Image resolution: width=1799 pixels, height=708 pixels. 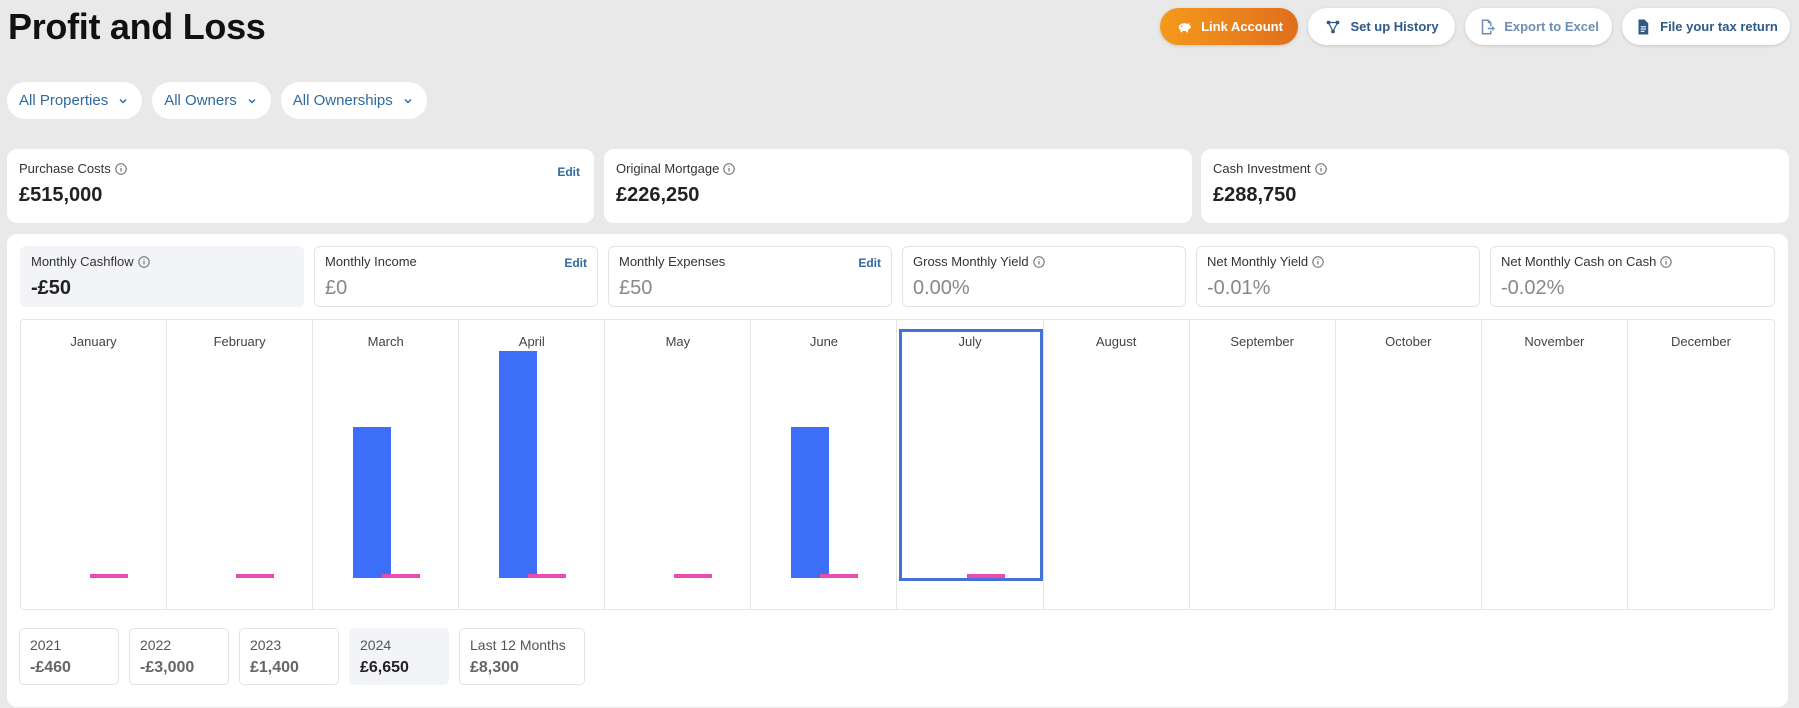 I want to click on original-mortgage-label-row: Original Mortgage, so click(x=898, y=168).